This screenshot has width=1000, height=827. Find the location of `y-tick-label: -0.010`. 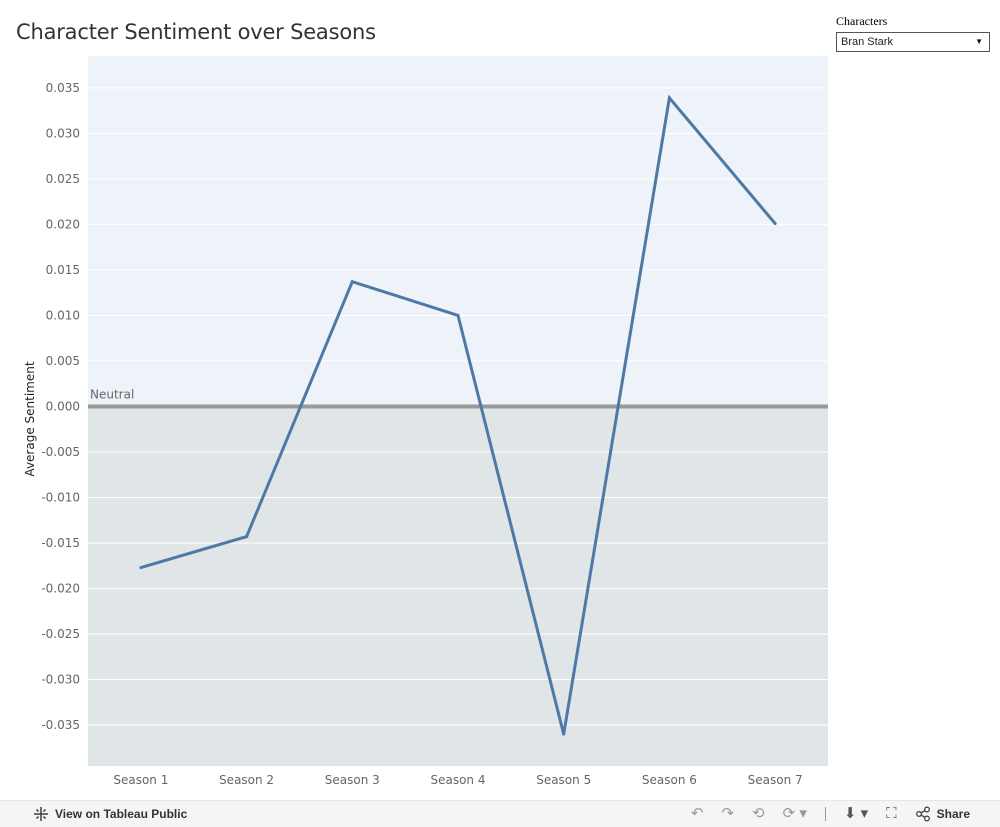

y-tick-label: -0.010 is located at coordinates (60, 497).